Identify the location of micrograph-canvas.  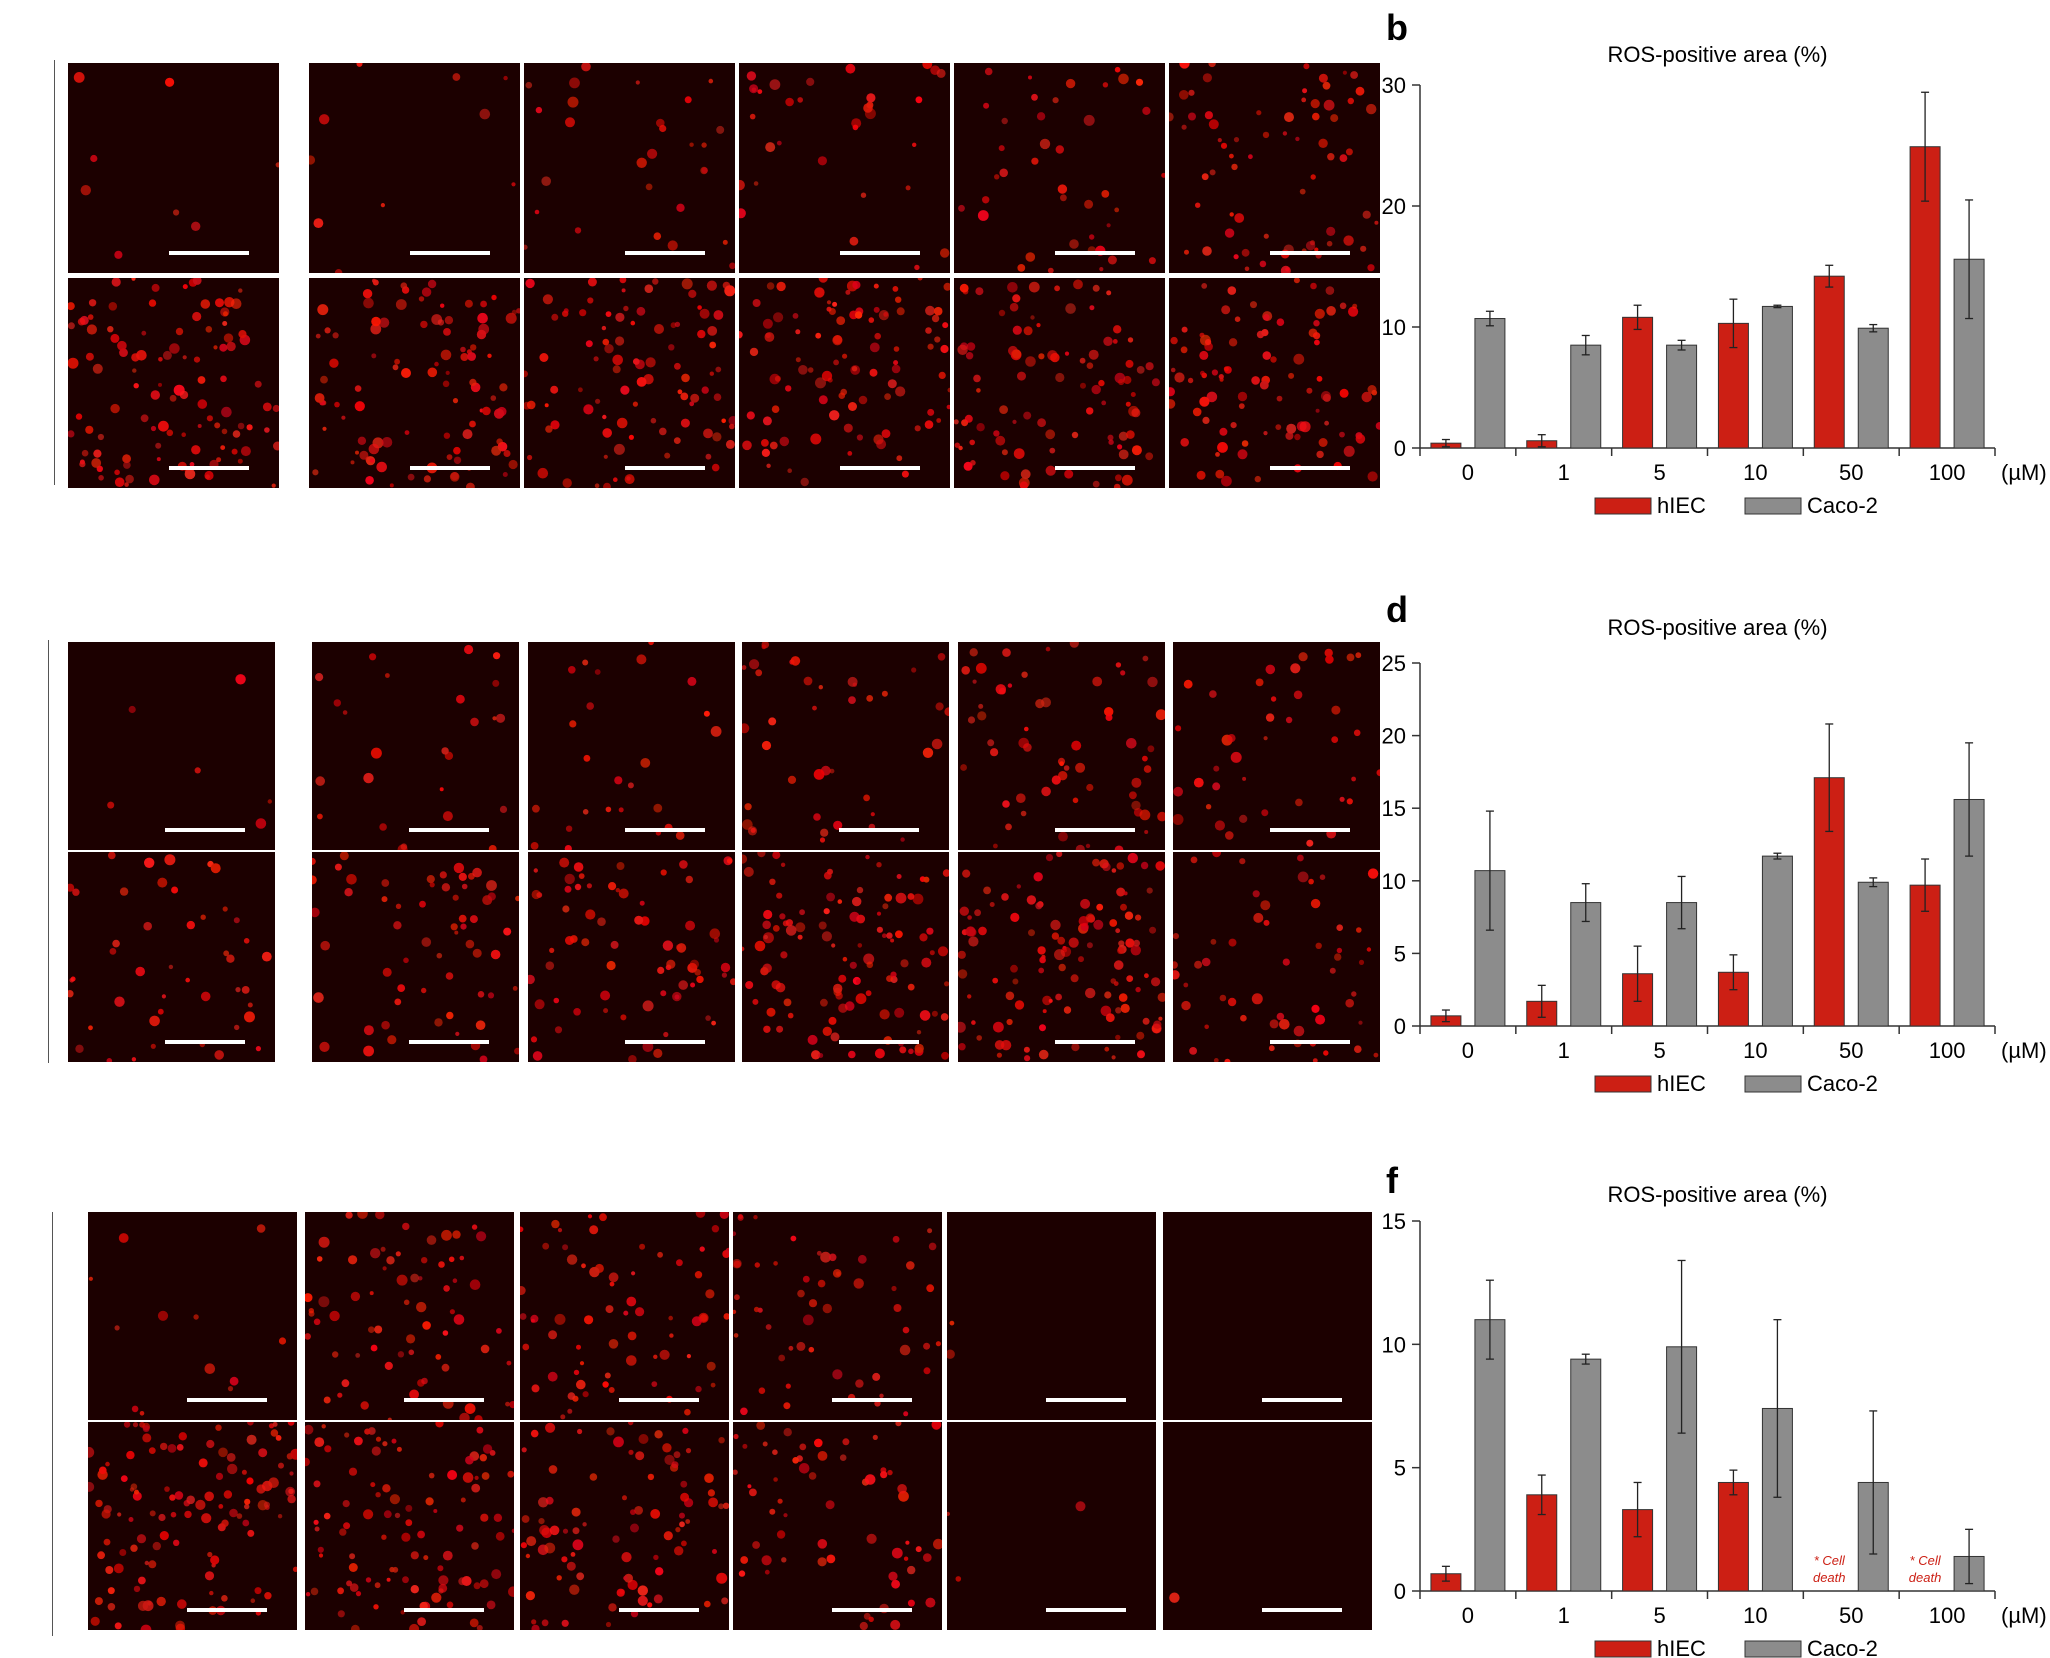
(1061, 957).